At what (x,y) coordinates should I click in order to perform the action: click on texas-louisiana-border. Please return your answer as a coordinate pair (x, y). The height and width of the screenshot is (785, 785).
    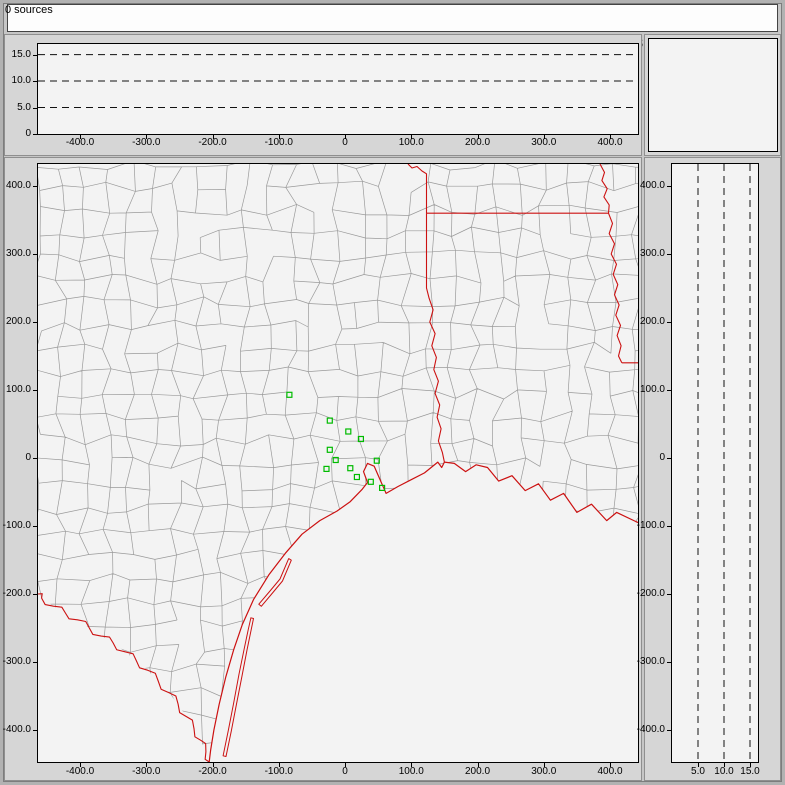
    Looking at the image, I should click on (435, 338).